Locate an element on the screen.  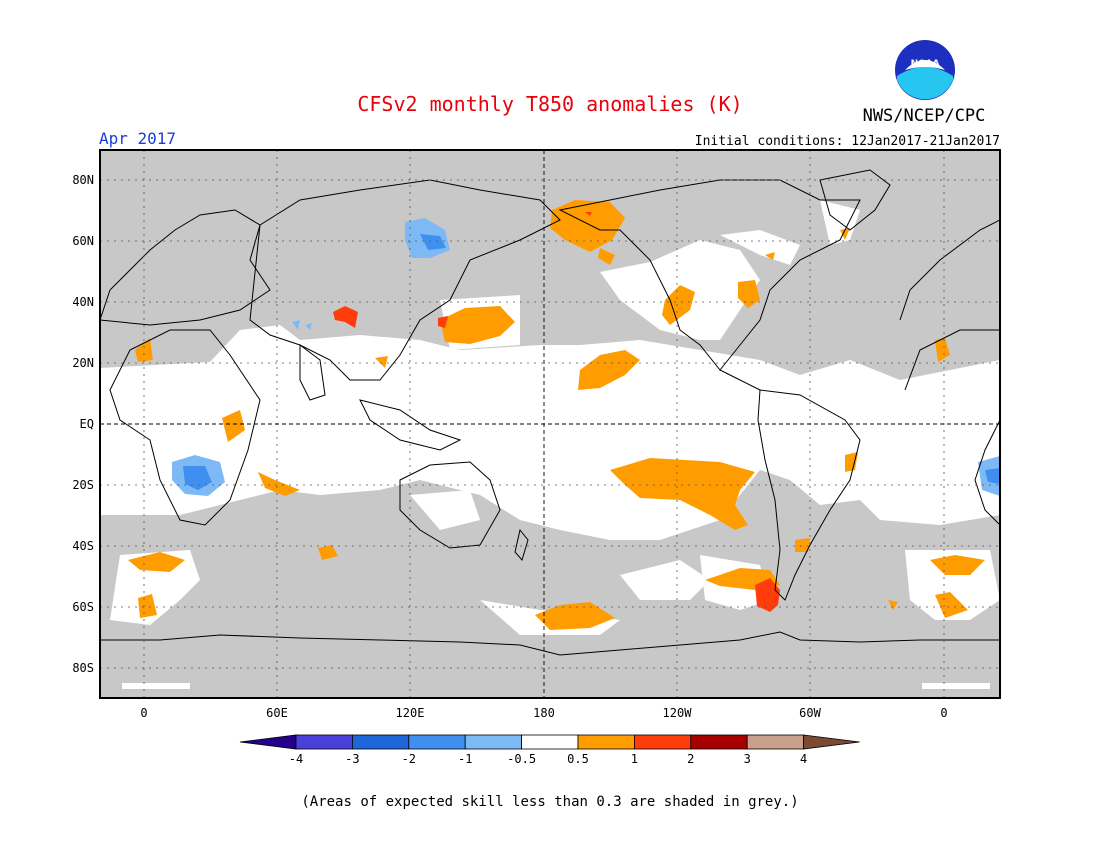
colorbar-tick-label: 3 is located at coordinates (747, 759).